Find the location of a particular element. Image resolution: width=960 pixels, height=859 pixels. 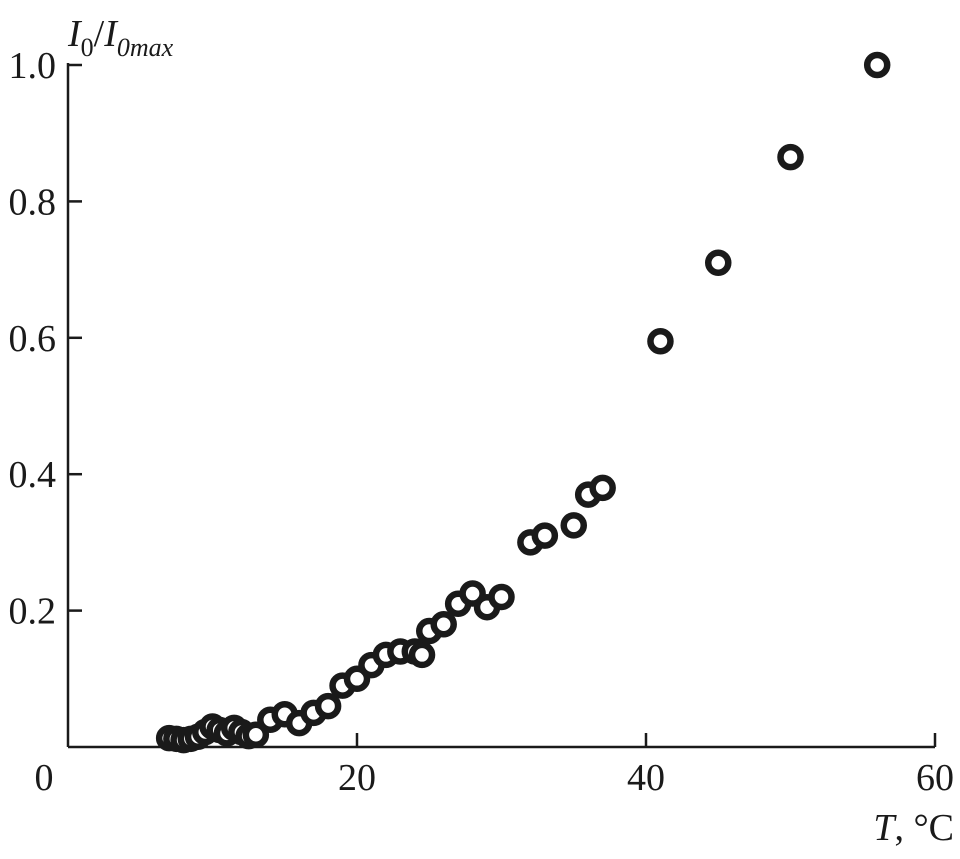

y-title-num-base: I is located at coordinates (75, 34).